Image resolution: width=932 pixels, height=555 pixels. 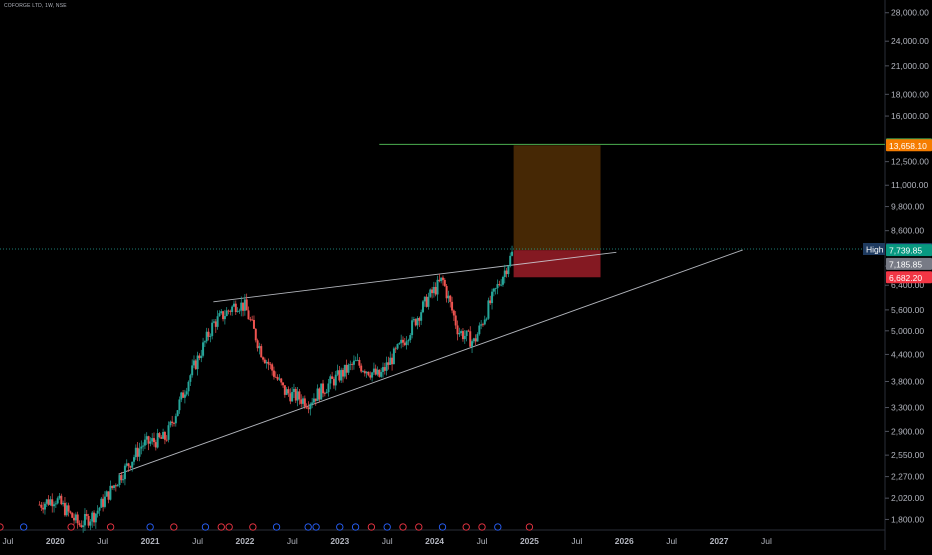 I want to click on y-tick-label: 21,000.00, so click(x=910, y=66).